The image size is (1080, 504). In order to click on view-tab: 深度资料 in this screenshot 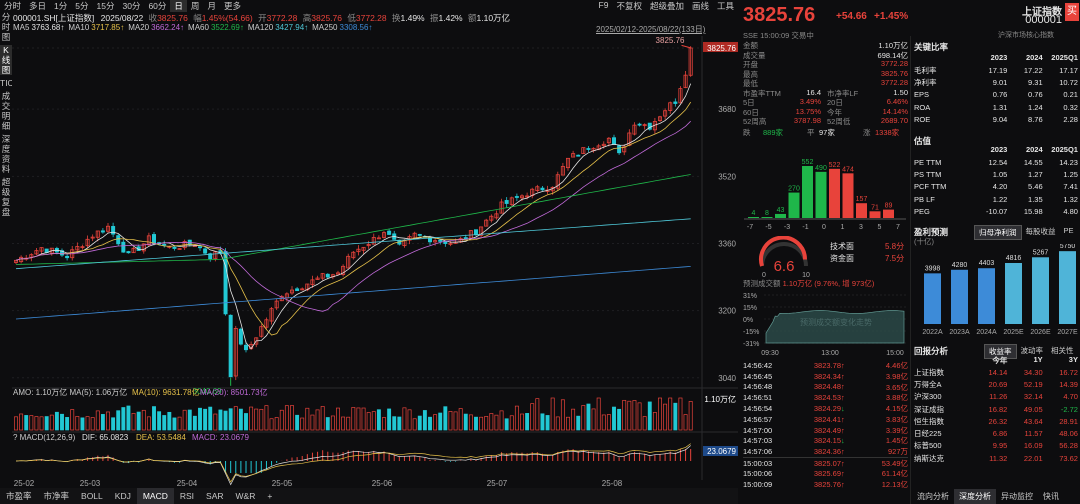, I will do `click(6, 154)`.